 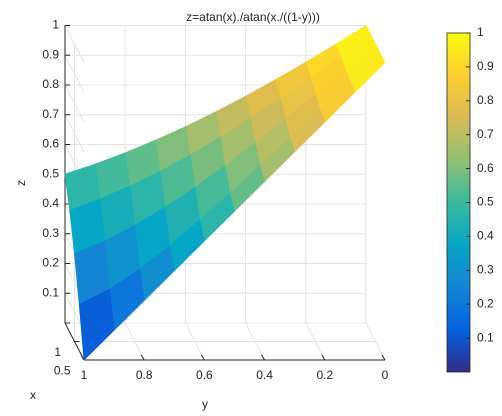 I want to click on z-tick-label: 1, so click(x=55, y=25).